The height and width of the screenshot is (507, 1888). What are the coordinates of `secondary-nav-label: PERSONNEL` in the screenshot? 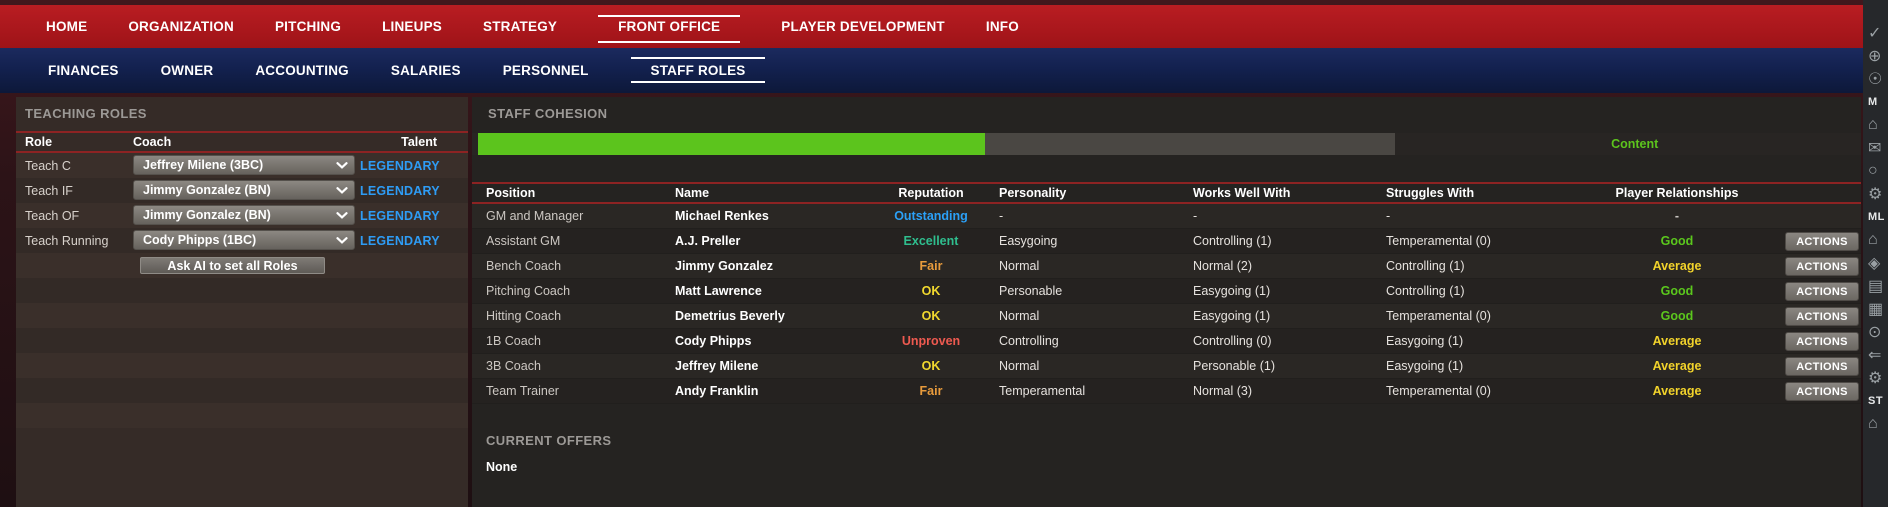 It's located at (545, 70).